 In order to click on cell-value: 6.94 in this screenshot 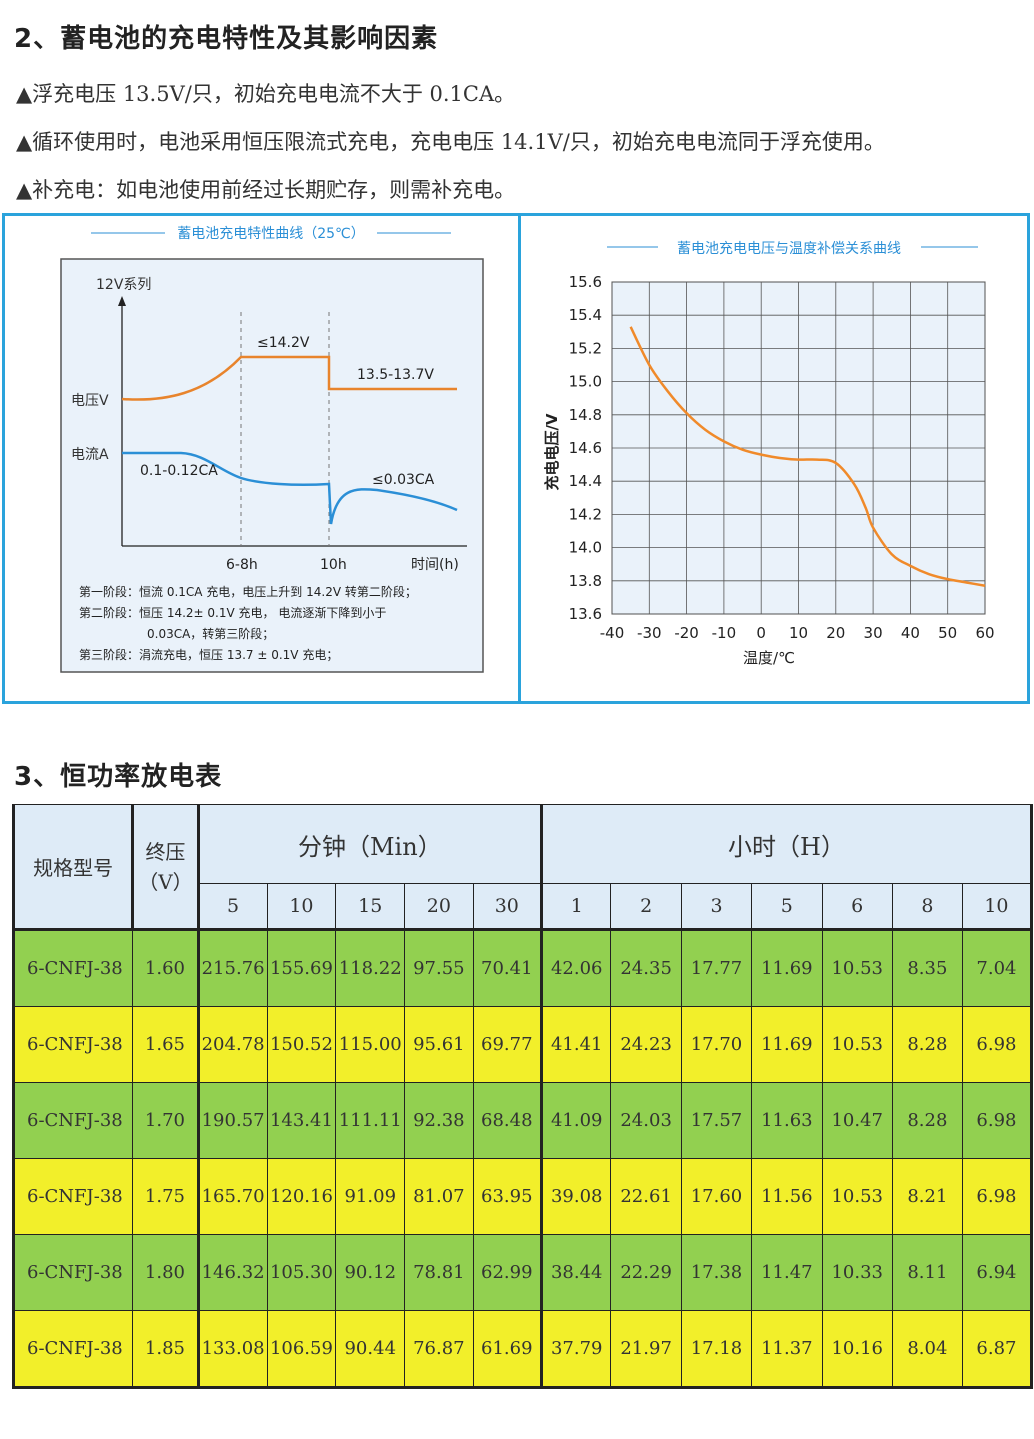, I will do `click(997, 1272)`.